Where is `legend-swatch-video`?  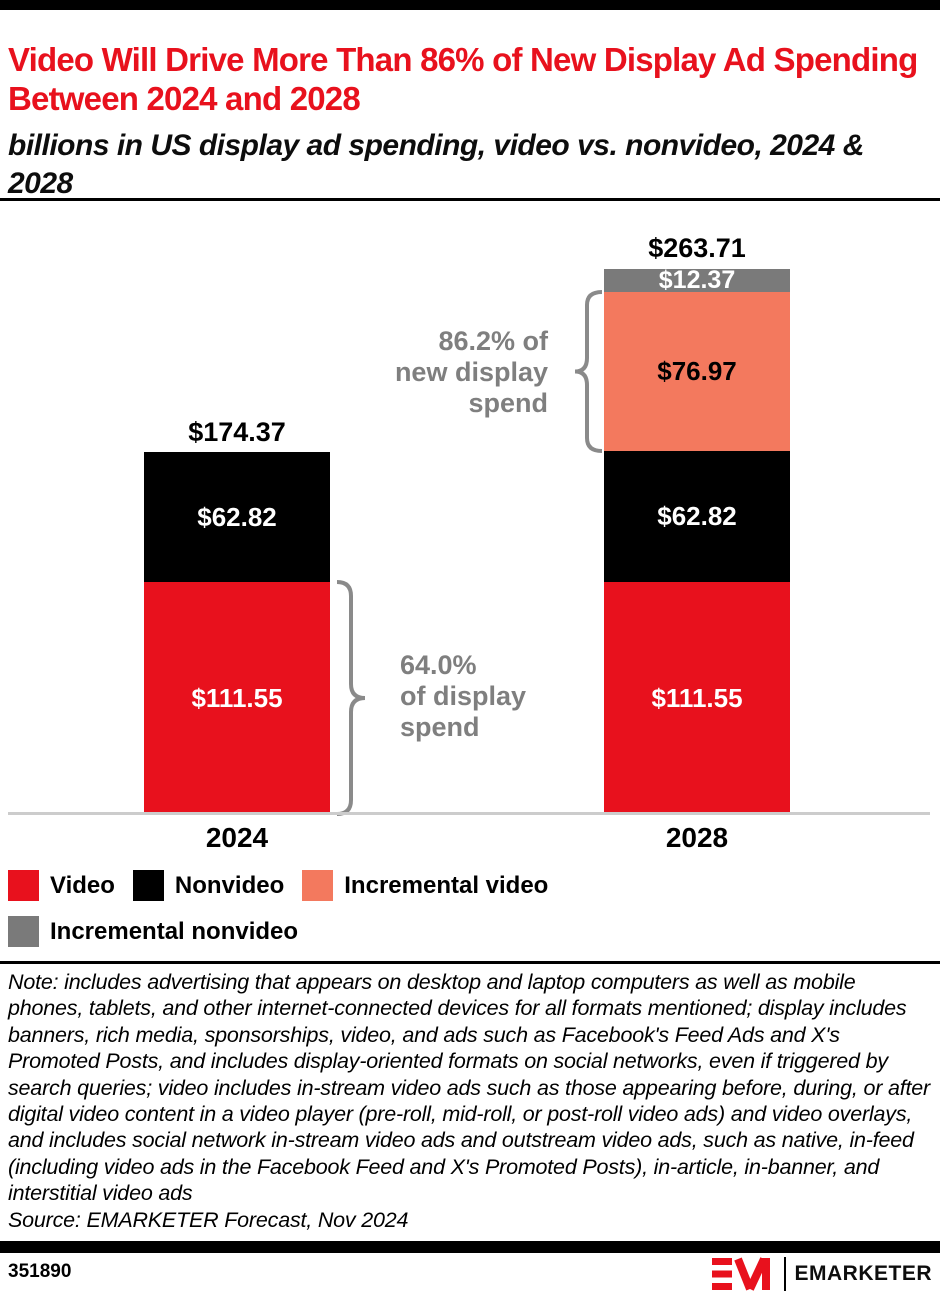
legend-swatch-video is located at coordinates (23, 885).